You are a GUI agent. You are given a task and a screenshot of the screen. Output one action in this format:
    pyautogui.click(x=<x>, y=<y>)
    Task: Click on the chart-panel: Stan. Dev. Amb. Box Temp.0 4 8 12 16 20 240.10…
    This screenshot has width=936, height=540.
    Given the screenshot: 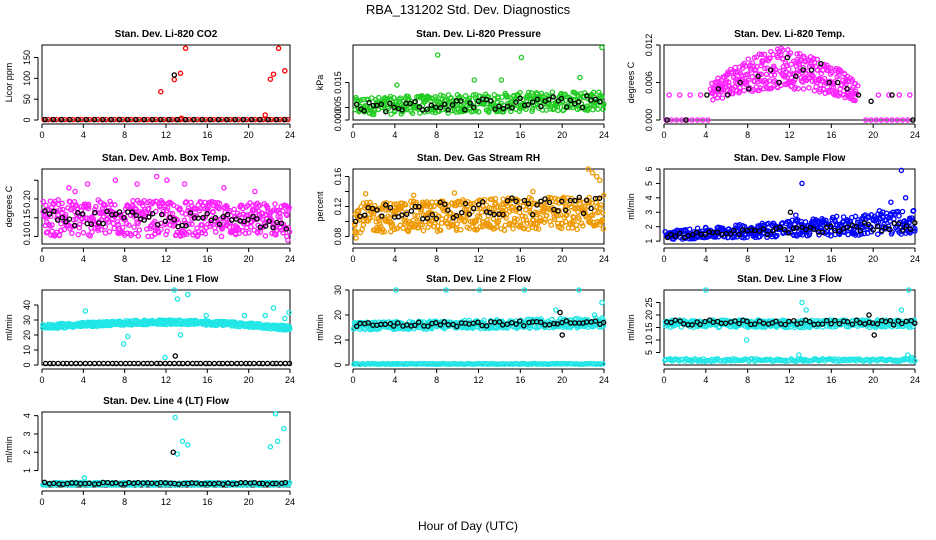 What is the action you would take?
    pyautogui.click(x=149, y=208)
    